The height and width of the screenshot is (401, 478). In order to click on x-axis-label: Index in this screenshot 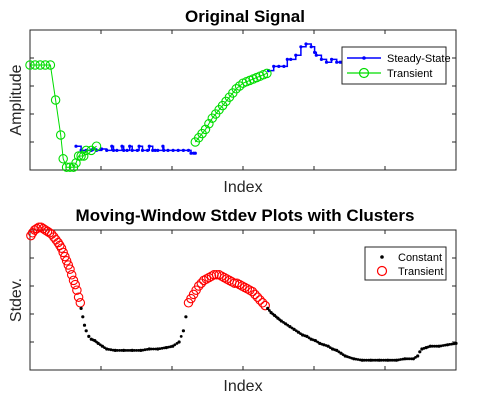, I will do `click(242, 386)`.